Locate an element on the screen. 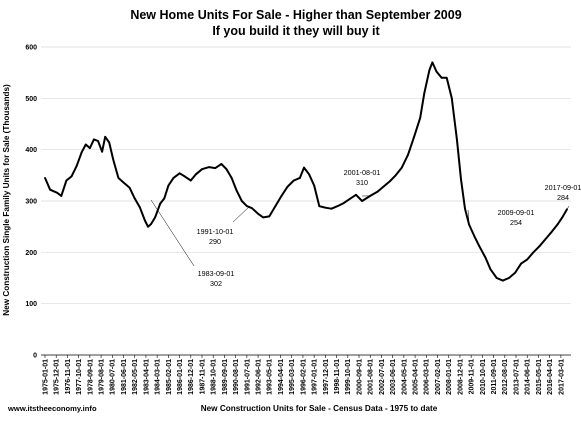 The image size is (581, 421). x-tick-label: 1986-01-01 is located at coordinates (180, 377).